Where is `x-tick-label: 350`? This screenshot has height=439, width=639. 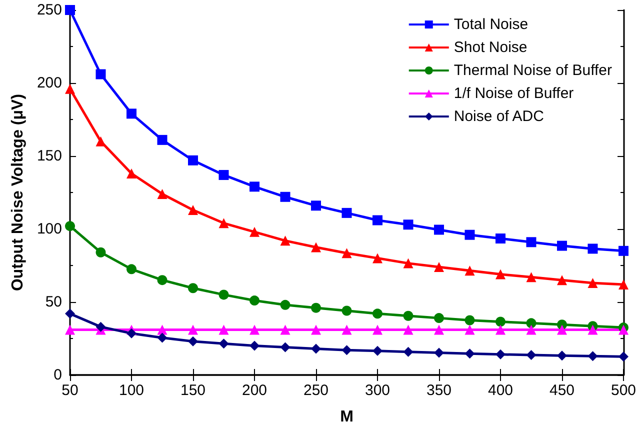 x-tick-label: 350 is located at coordinates (439, 390).